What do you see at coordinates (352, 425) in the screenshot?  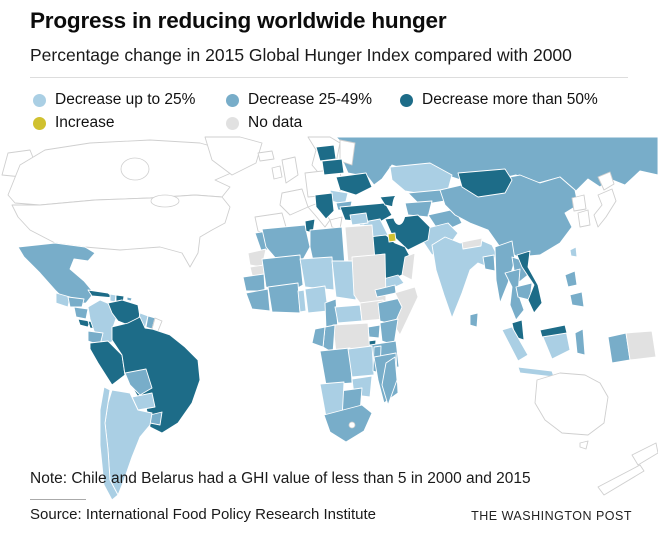 I see `country-lesotho` at bounding box center [352, 425].